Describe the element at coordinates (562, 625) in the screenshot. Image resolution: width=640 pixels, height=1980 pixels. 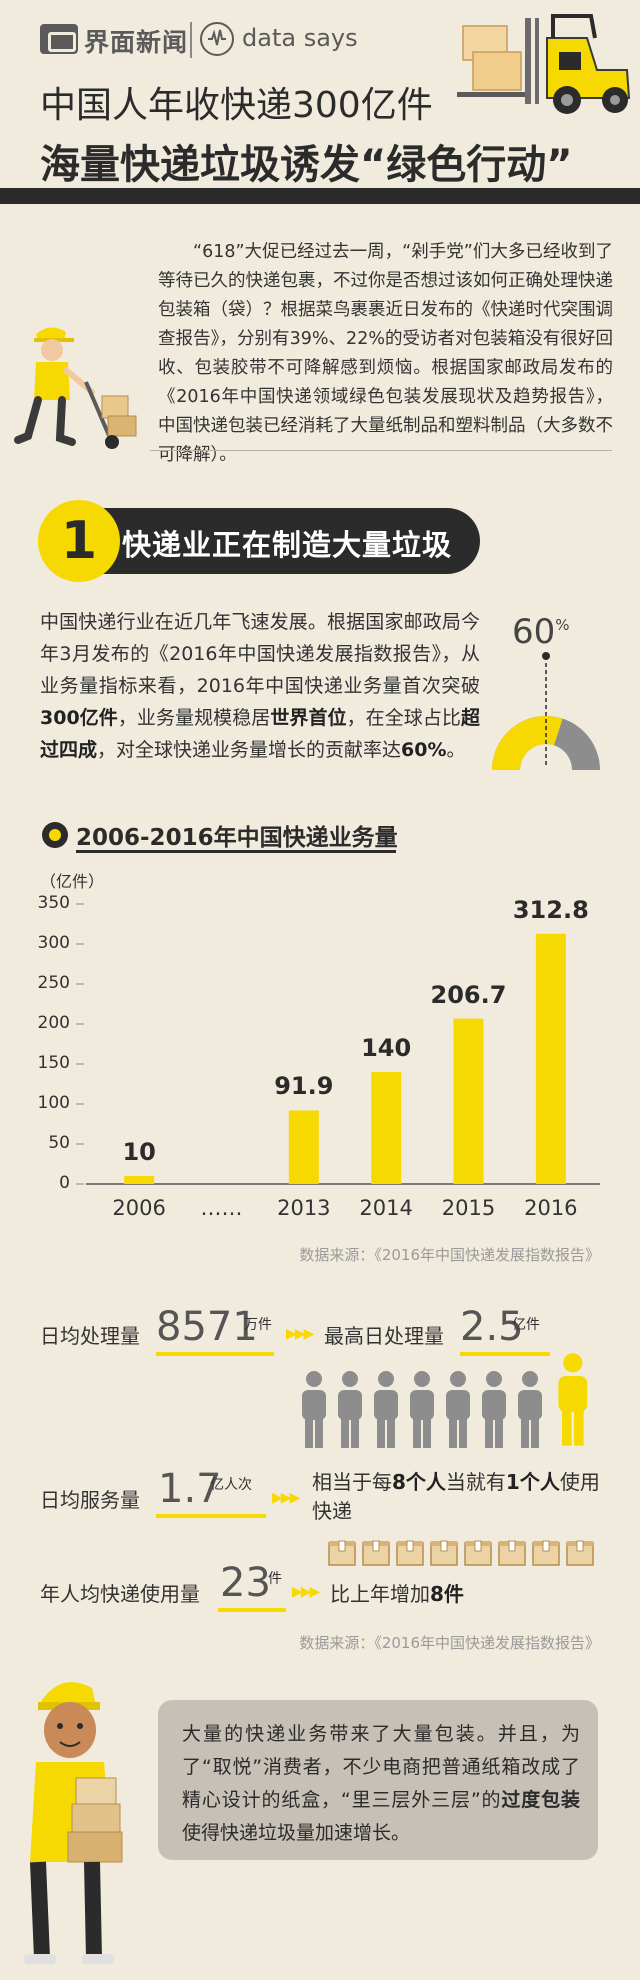
I see `gauge-unit: %` at that location.